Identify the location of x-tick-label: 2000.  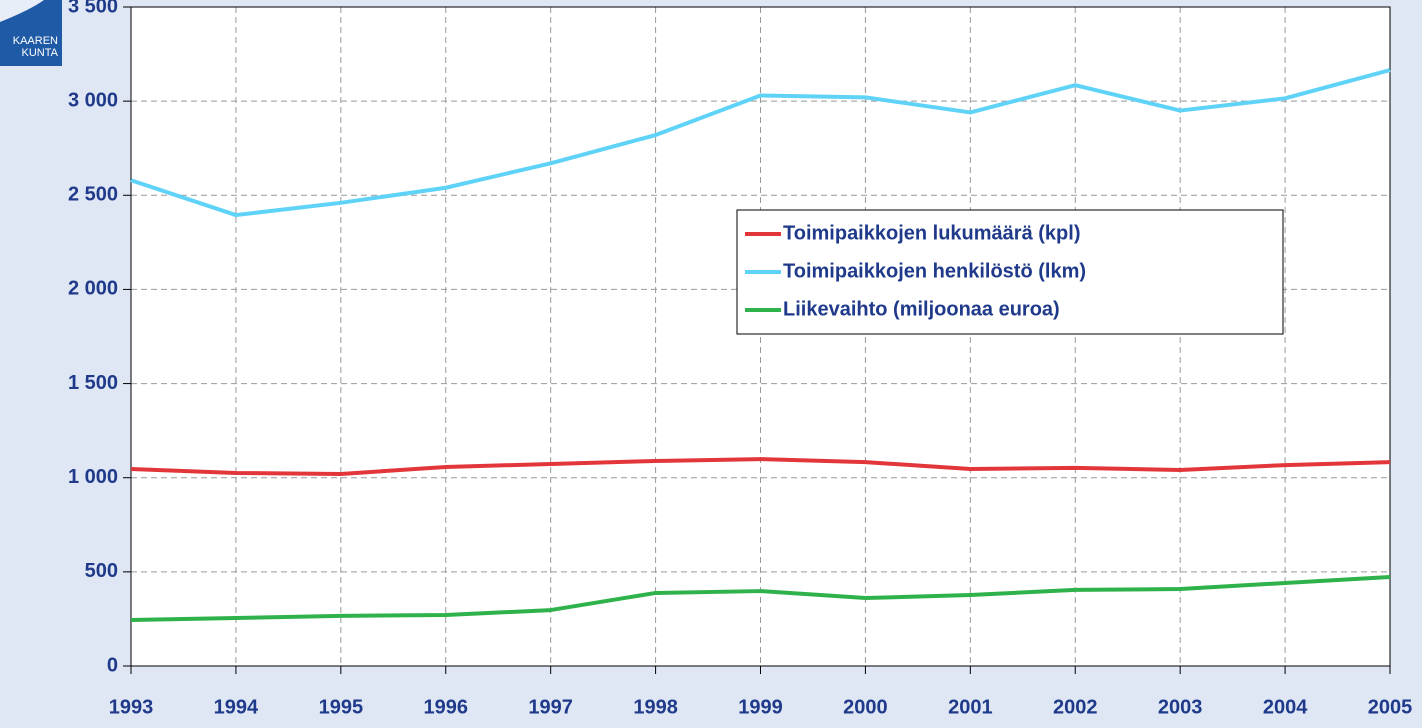
(865, 707).